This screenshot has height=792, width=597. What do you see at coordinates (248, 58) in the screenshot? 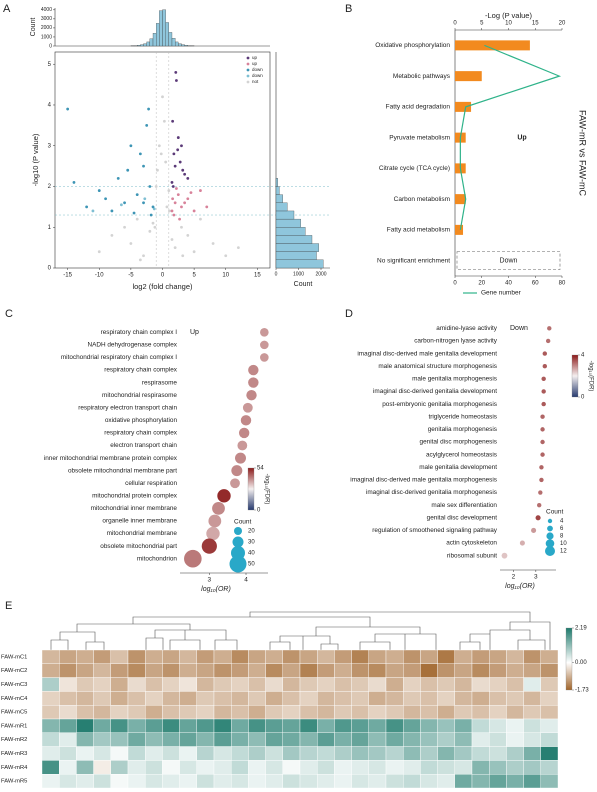
I see `legend-marker` at bounding box center [248, 58].